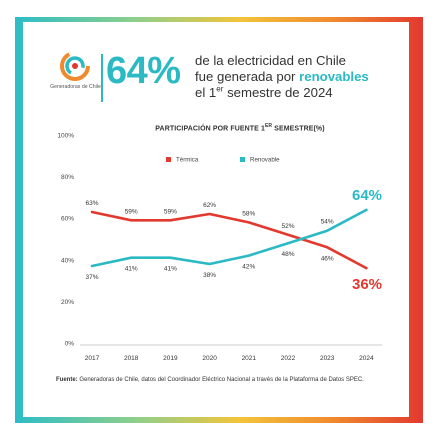  Describe the element at coordinates (92, 358) in the screenshot. I see `x-tick-label: 2017` at that location.